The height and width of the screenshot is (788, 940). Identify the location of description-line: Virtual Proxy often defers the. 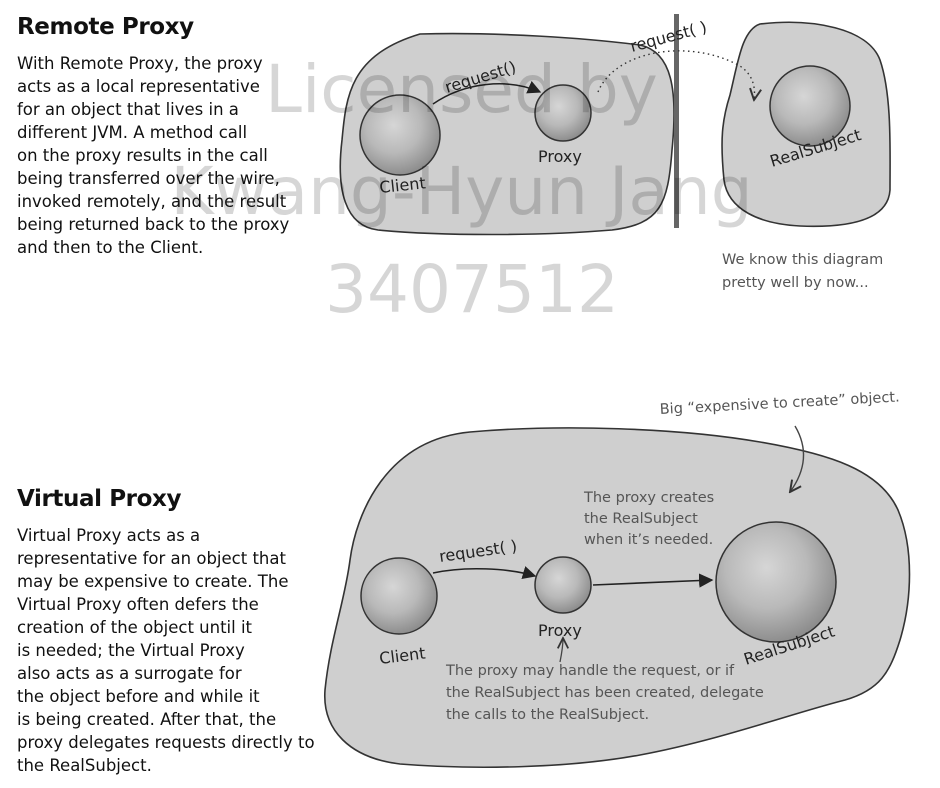
(138, 604).